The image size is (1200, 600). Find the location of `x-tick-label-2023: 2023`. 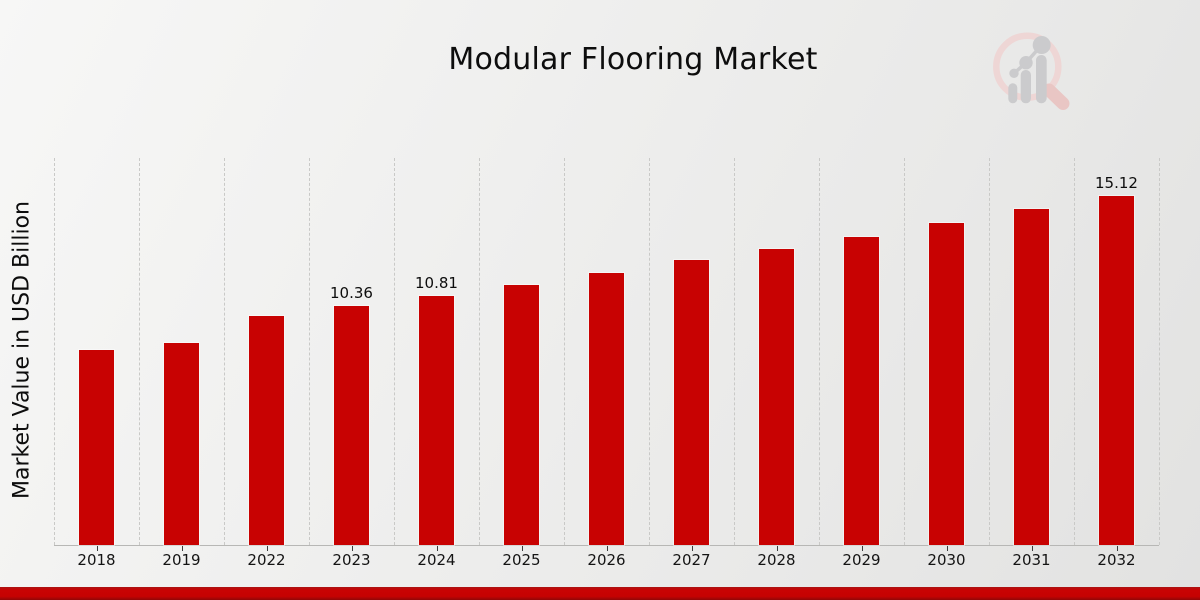

x-tick-label-2023: 2023 is located at coordinates (351, 560).